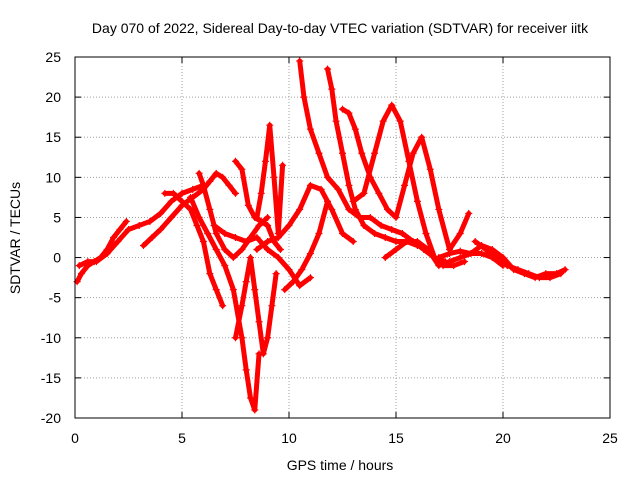 The height and width of the screenshot is (480, 640). What do you see at coordinates (610, 438) in the screenshot?
I see `x-tick-label: 25` at bounding box center [610, 438].